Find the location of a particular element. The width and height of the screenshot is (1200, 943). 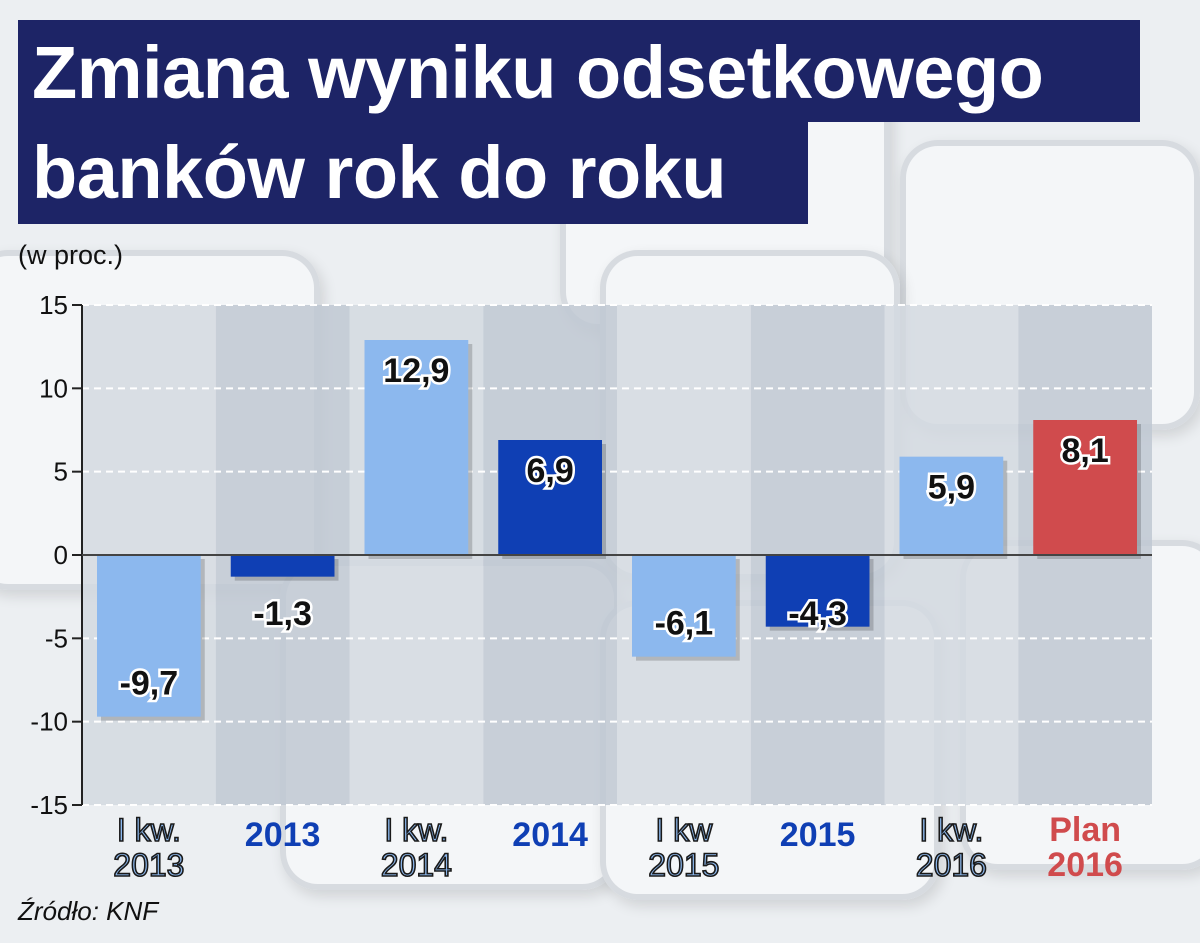

bar-value-label: -4,3 is located at coordinates (817, 614).